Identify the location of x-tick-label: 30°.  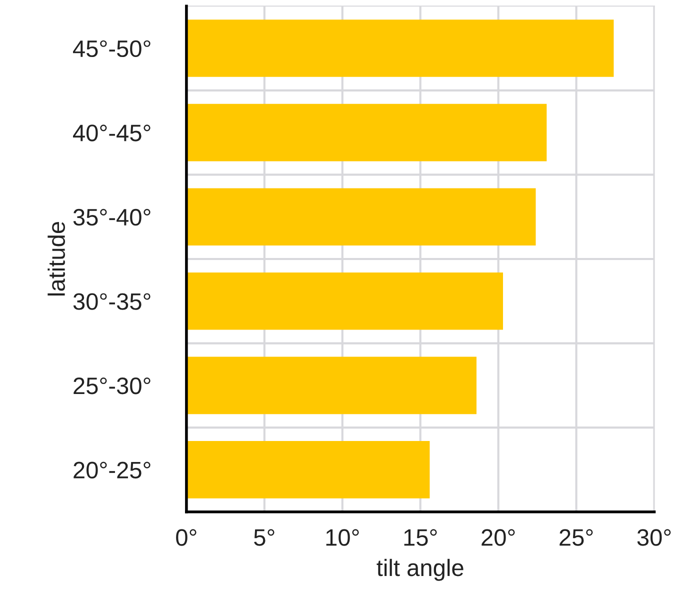
(654, 537).